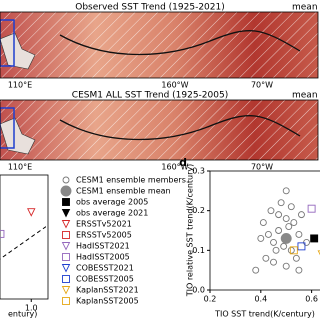 This screenshot has width=320, height=320. Describe the element at coordinates (198, 290) in the screenshot. I see `y-tick-label: 0.0` at that location.